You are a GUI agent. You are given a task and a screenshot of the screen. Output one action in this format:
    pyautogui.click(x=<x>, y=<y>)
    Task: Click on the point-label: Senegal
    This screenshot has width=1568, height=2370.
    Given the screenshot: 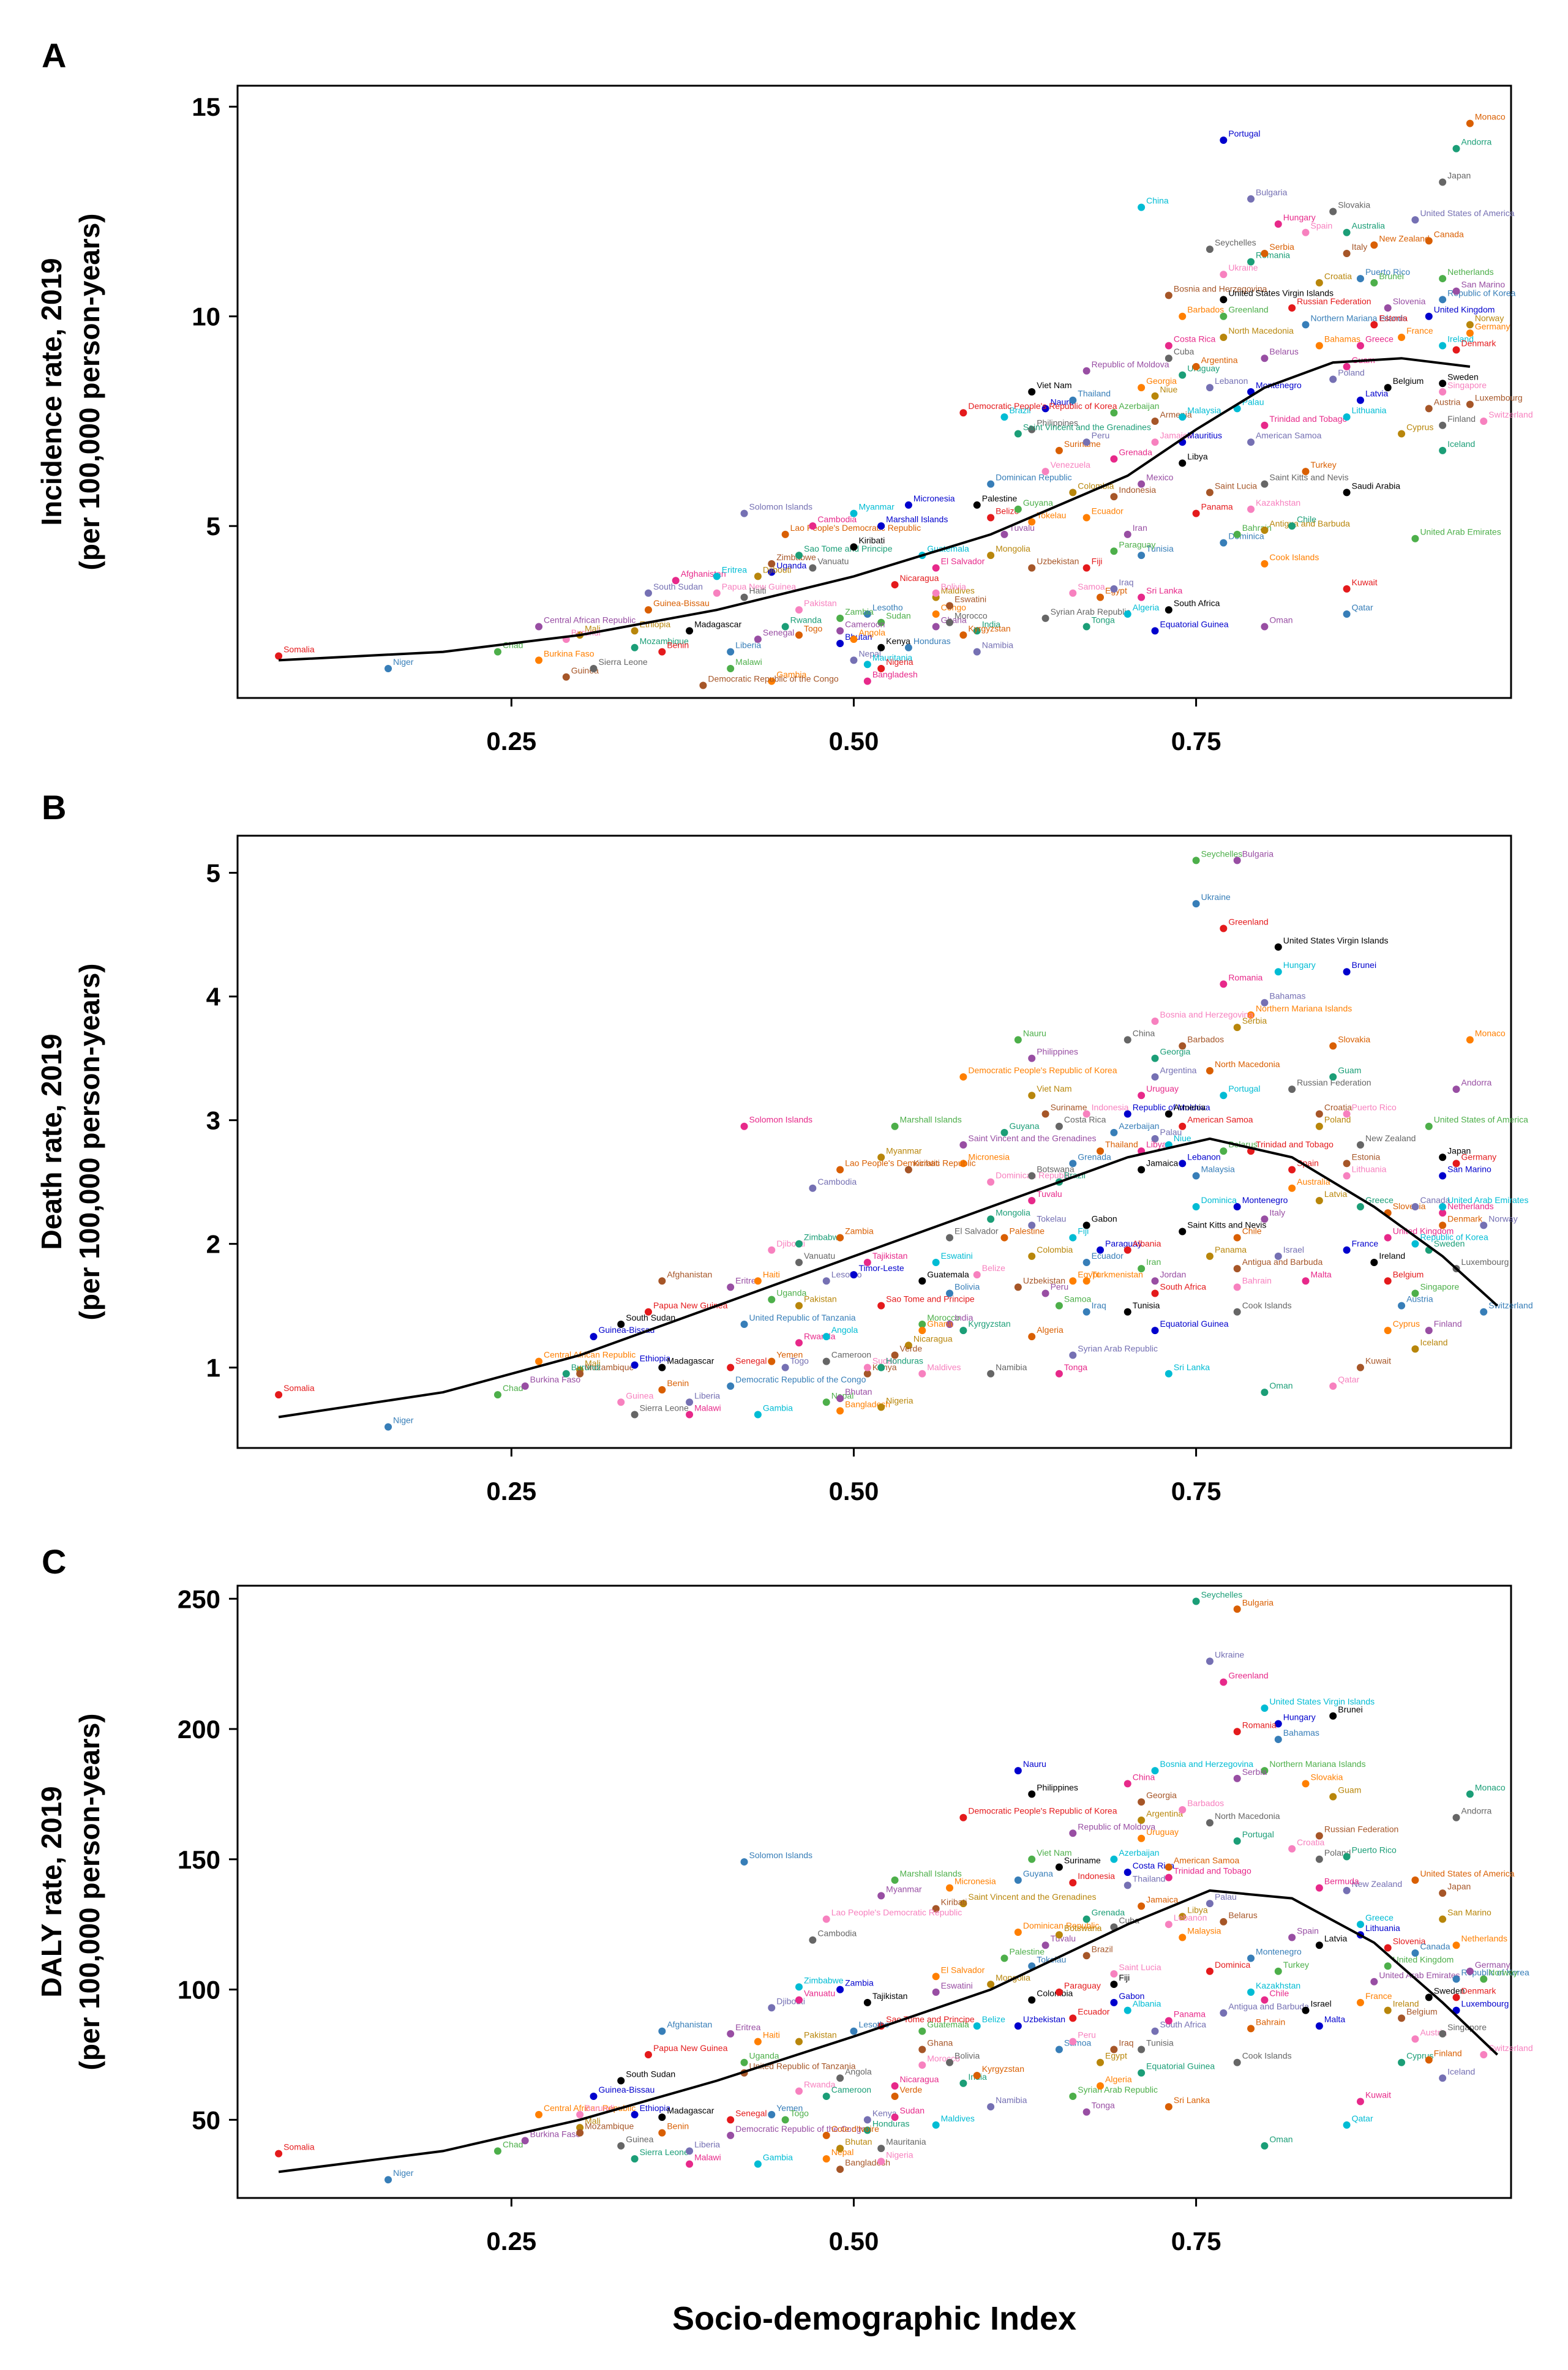 What is the action you would take?
    pyautogui.click(x=779, y=632)
    